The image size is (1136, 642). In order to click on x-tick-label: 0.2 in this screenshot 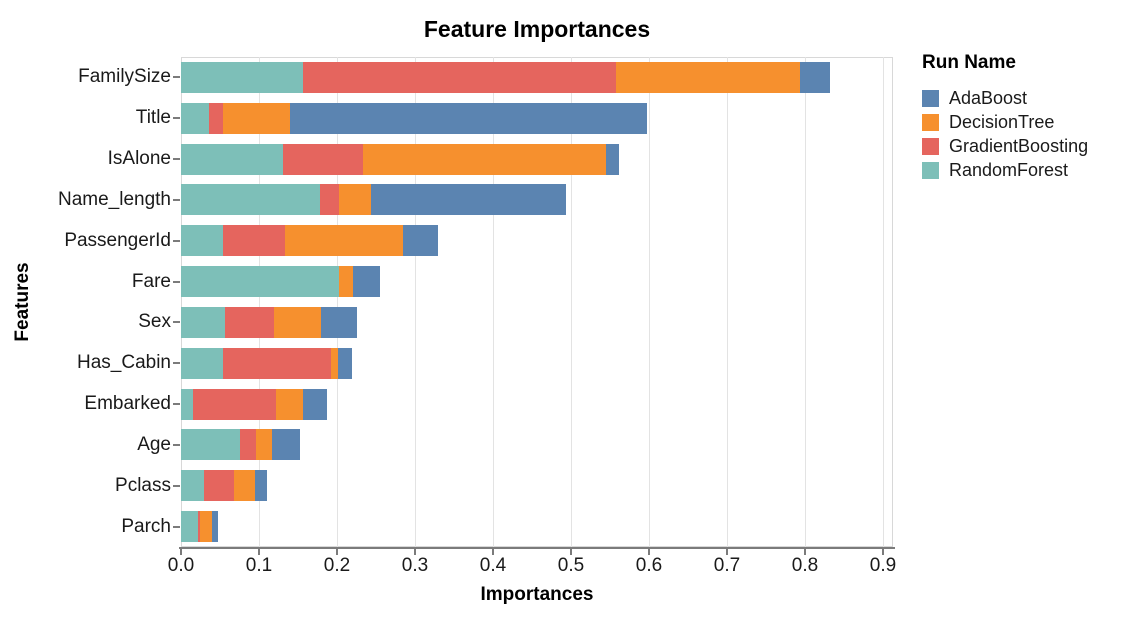, I will do `click(337, 565)`.